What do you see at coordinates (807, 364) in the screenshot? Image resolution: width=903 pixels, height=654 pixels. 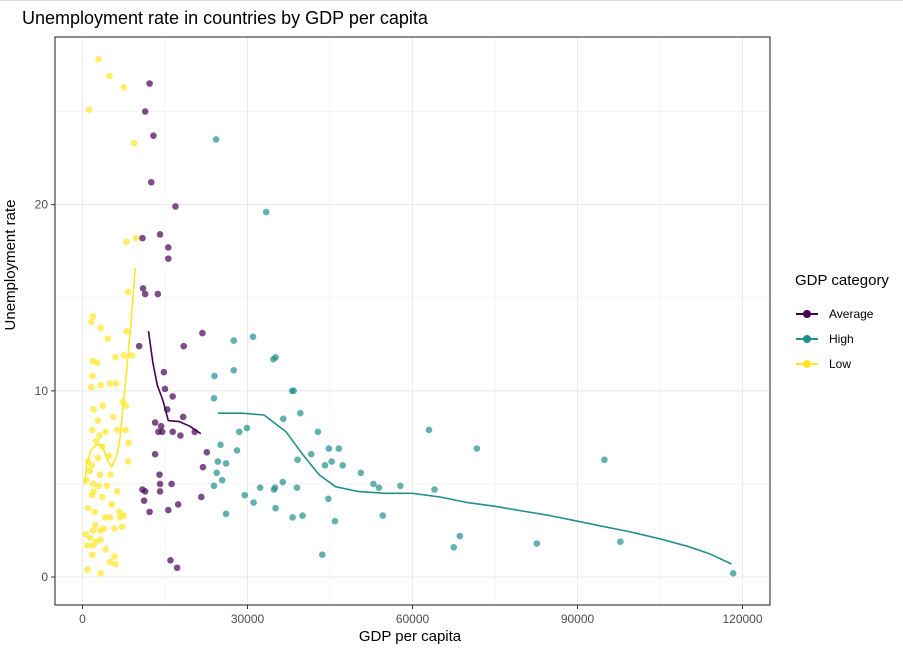 I see `legend-key-low` at bounding box center [807, 364].